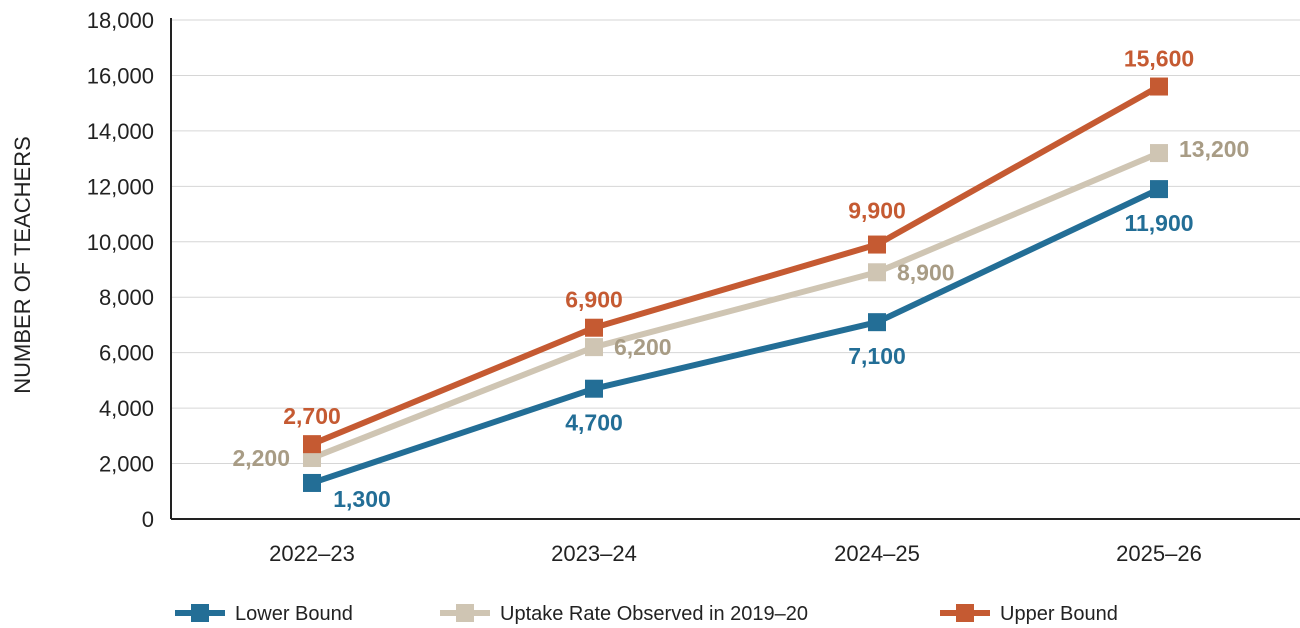 This screenshot has height=628, width=1300. I want to click on legend-label: Uptake Rate Observed in 2019–20, so click(654, 614).